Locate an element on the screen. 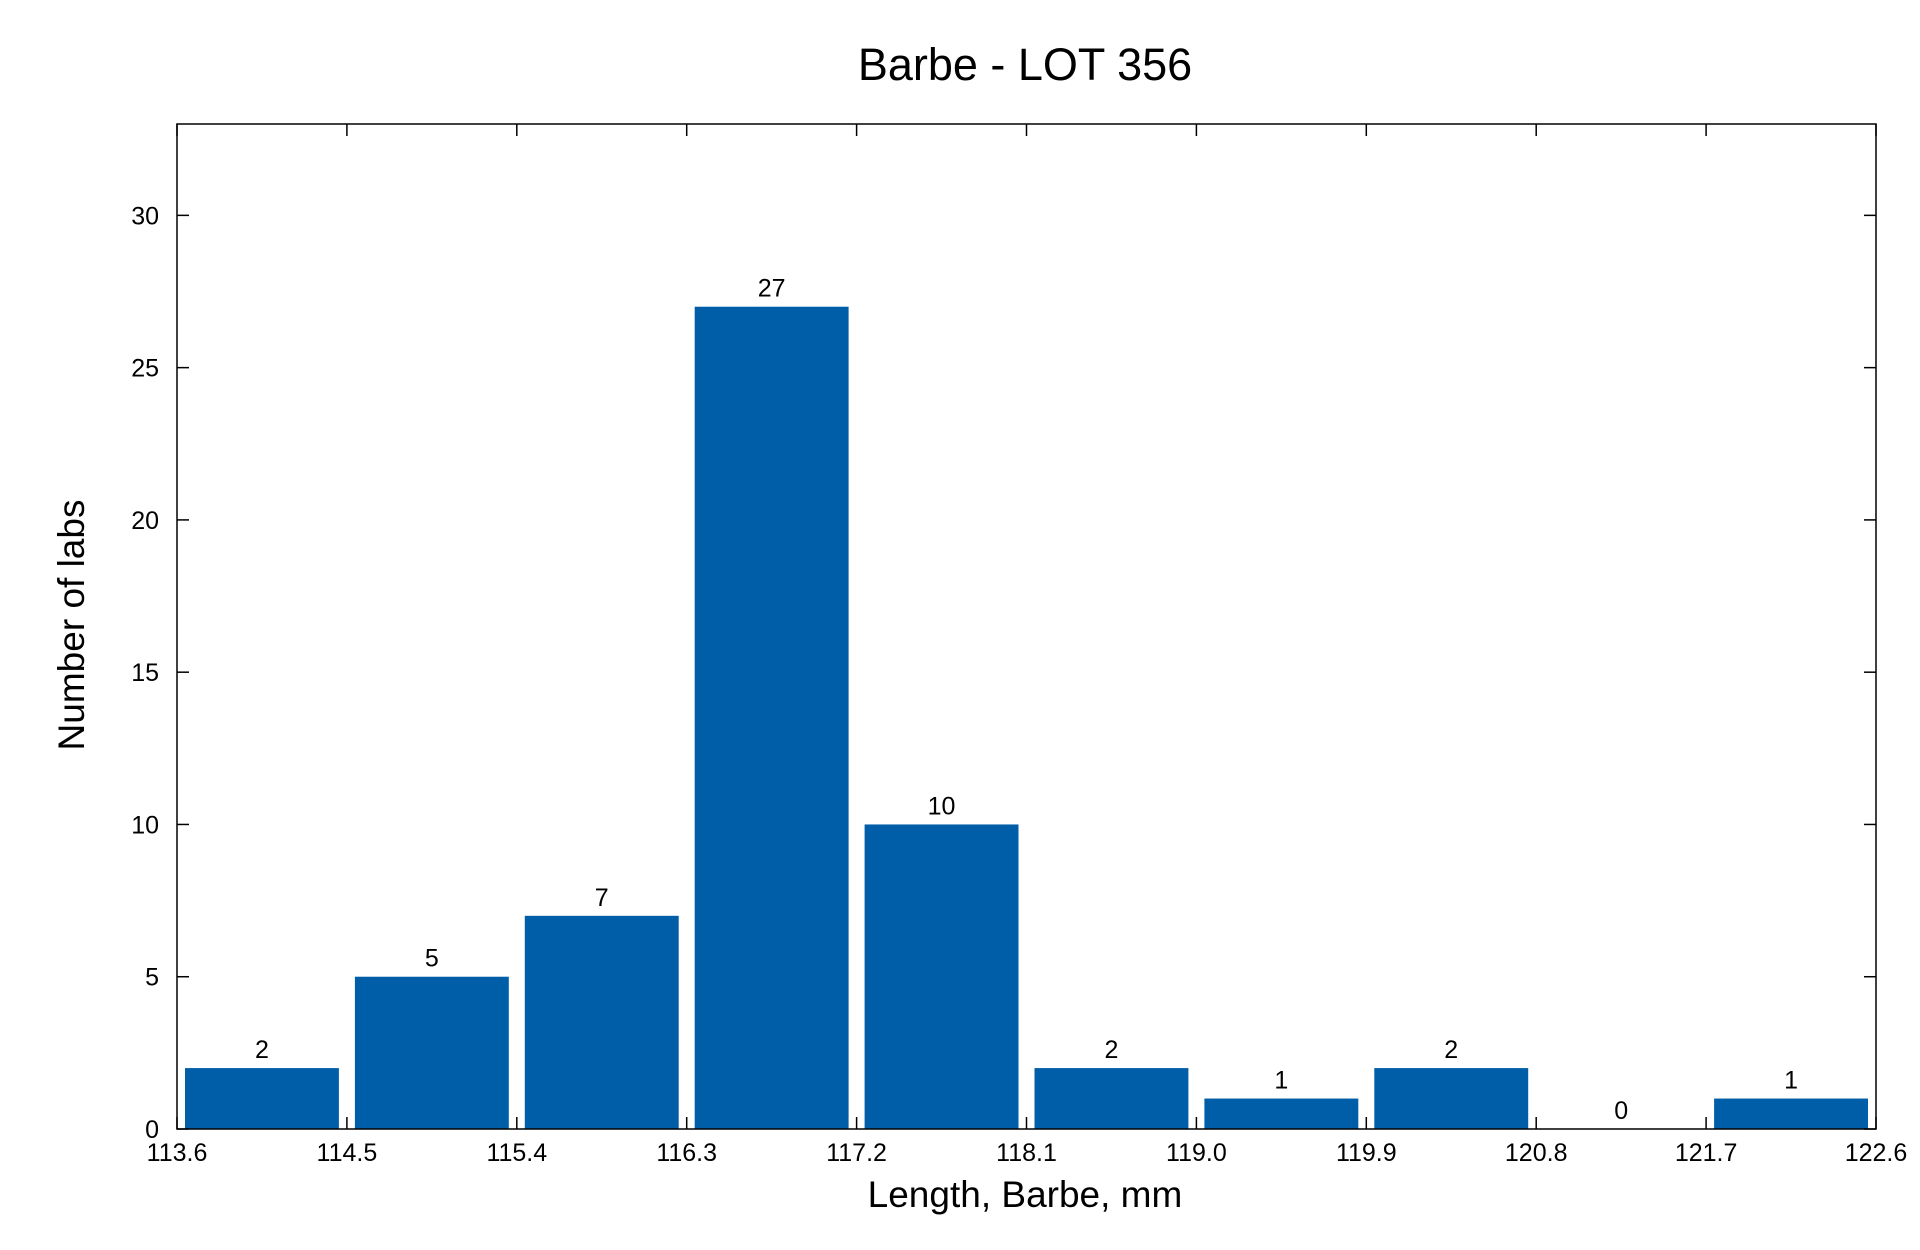  data-label-4: 10 is located at coordinates (942, 806).